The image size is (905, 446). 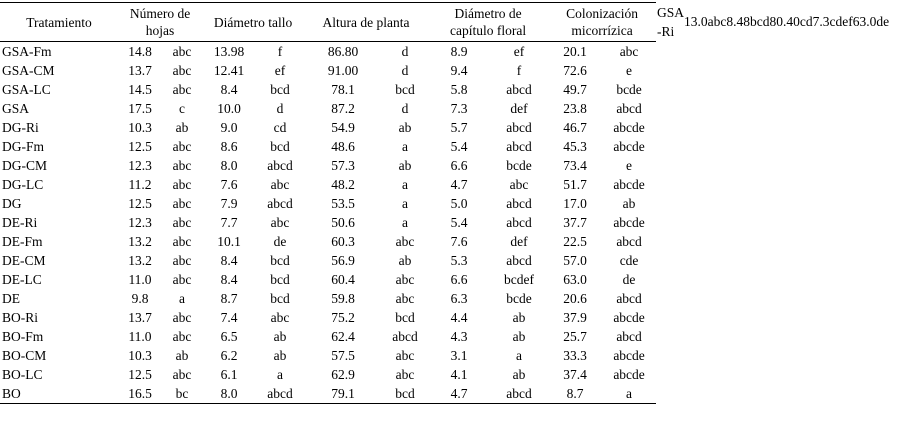 I want to click on value-cell: 57.5, so click(x=343, y=355).